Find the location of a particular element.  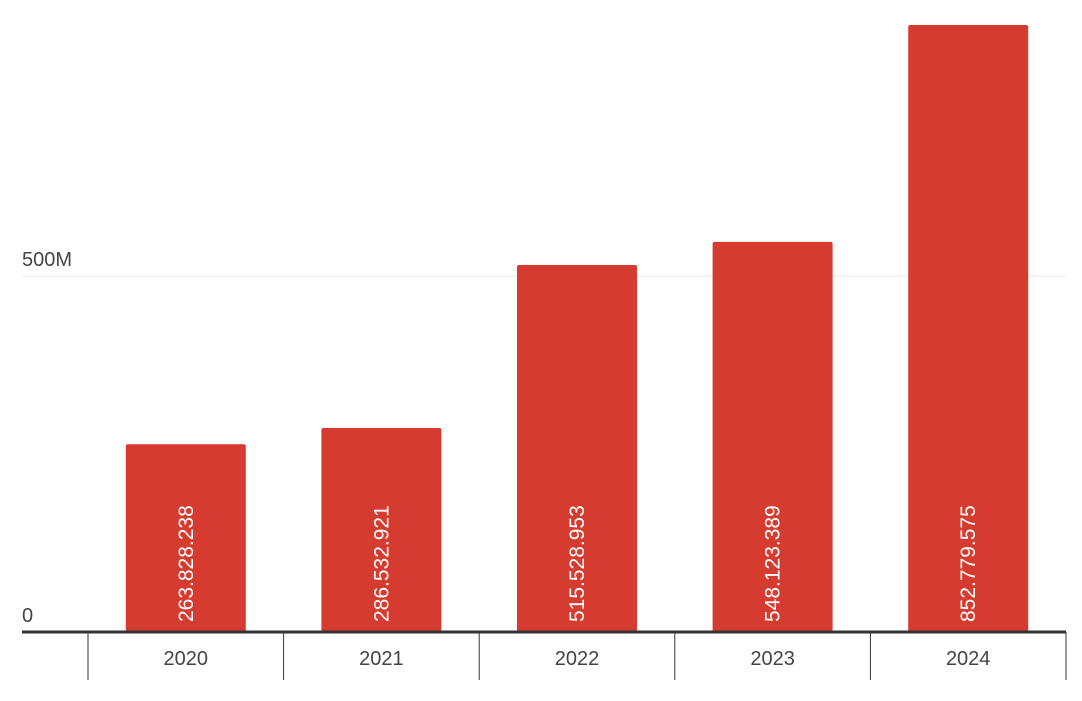

bar-2024 is located at coordinates (968, 328).